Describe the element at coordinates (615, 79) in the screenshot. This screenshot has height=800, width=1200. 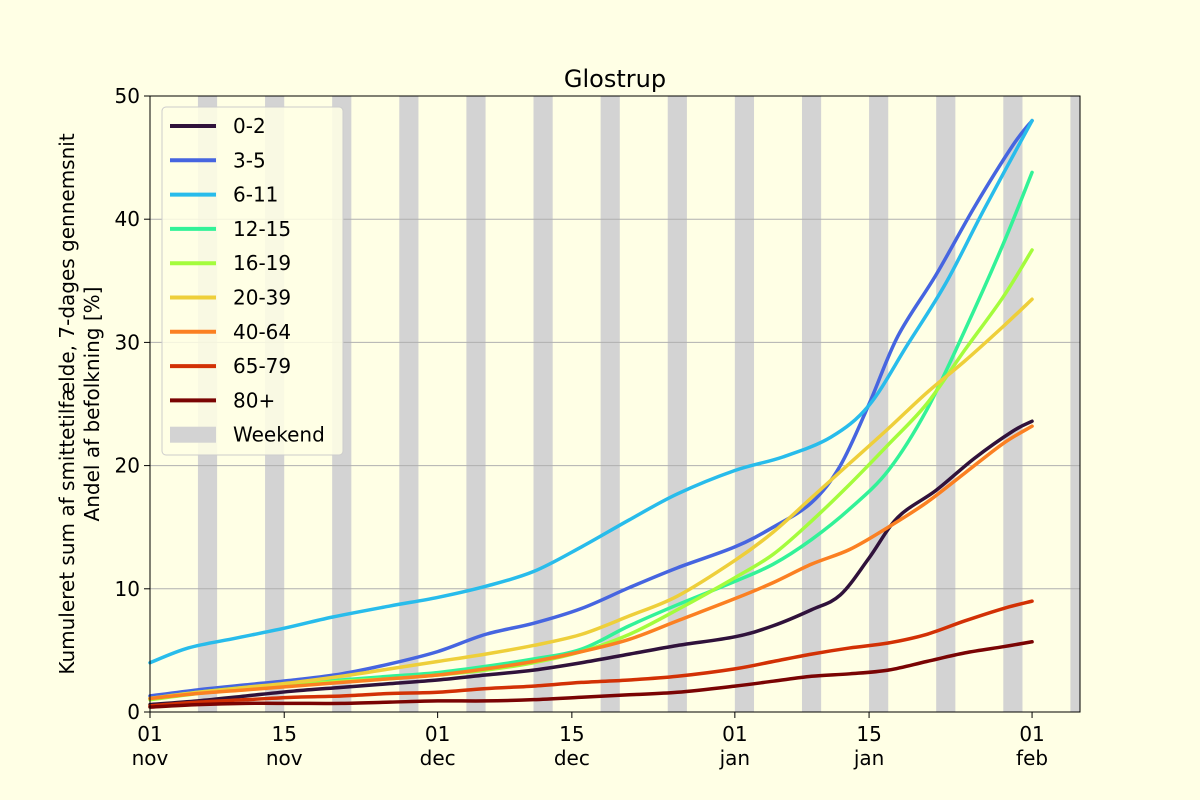
I see `chart-title: Glostrup` at that location.